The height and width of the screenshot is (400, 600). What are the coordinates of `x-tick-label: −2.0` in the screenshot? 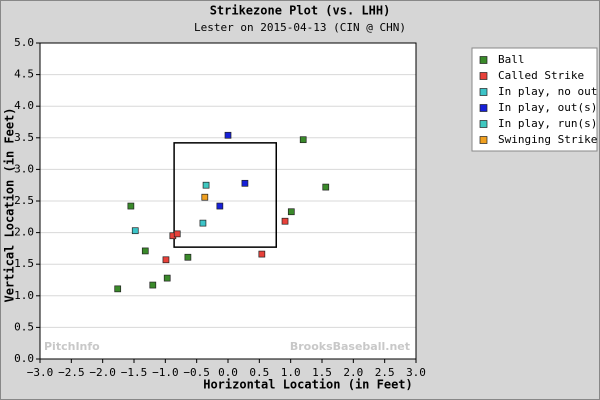 It's located at (102, 372).